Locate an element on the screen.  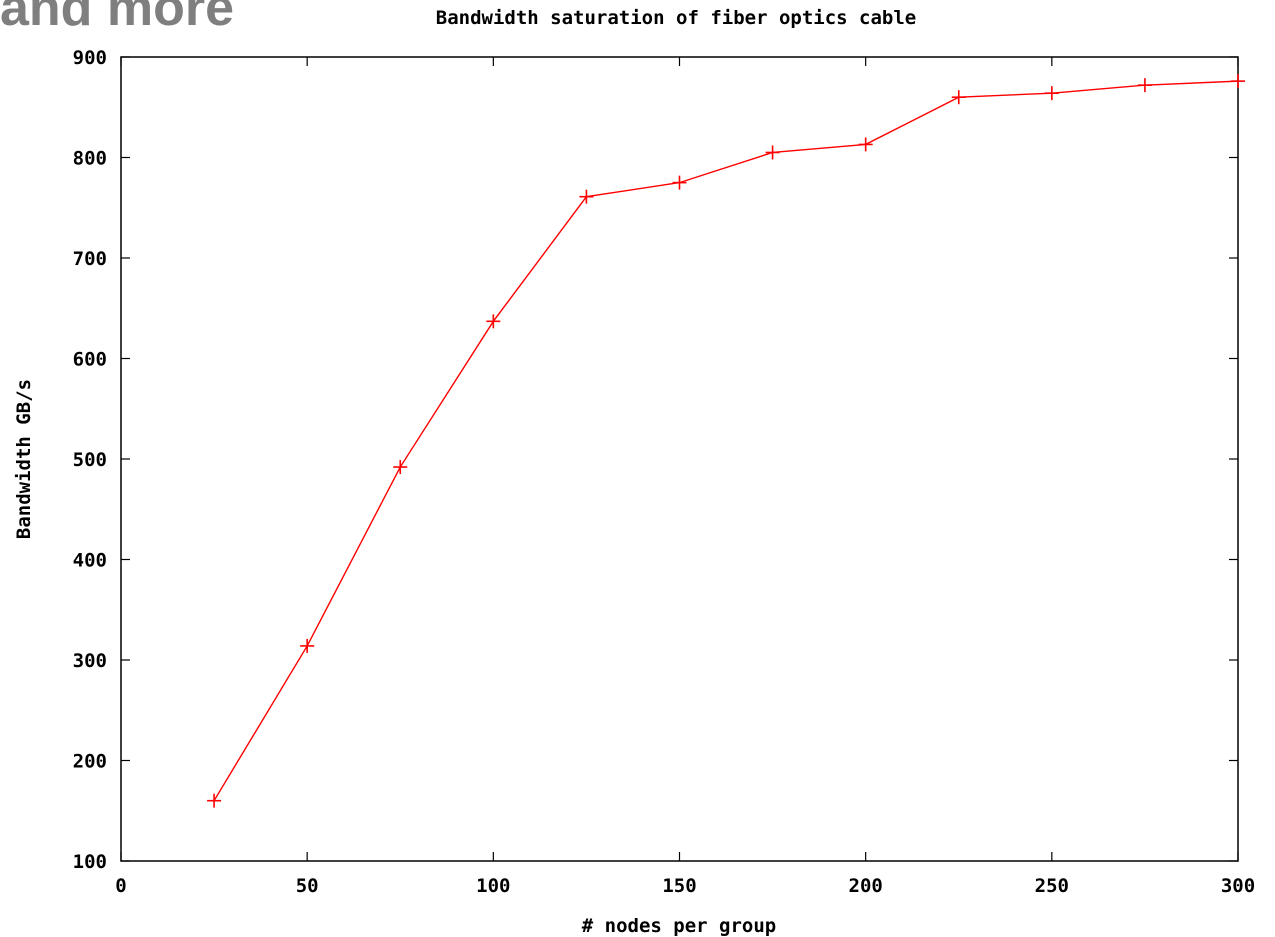
x-tick-label: 100 is located at coordinates (493, 886).